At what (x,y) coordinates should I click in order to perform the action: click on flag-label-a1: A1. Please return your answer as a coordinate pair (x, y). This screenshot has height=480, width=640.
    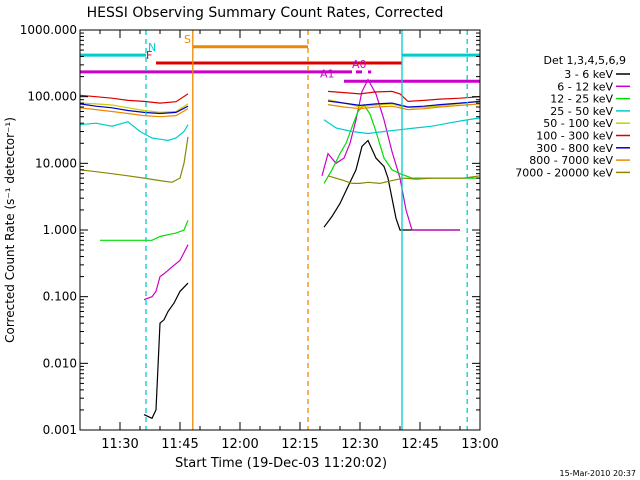
    Looking at the image, I should click on (327, 73).